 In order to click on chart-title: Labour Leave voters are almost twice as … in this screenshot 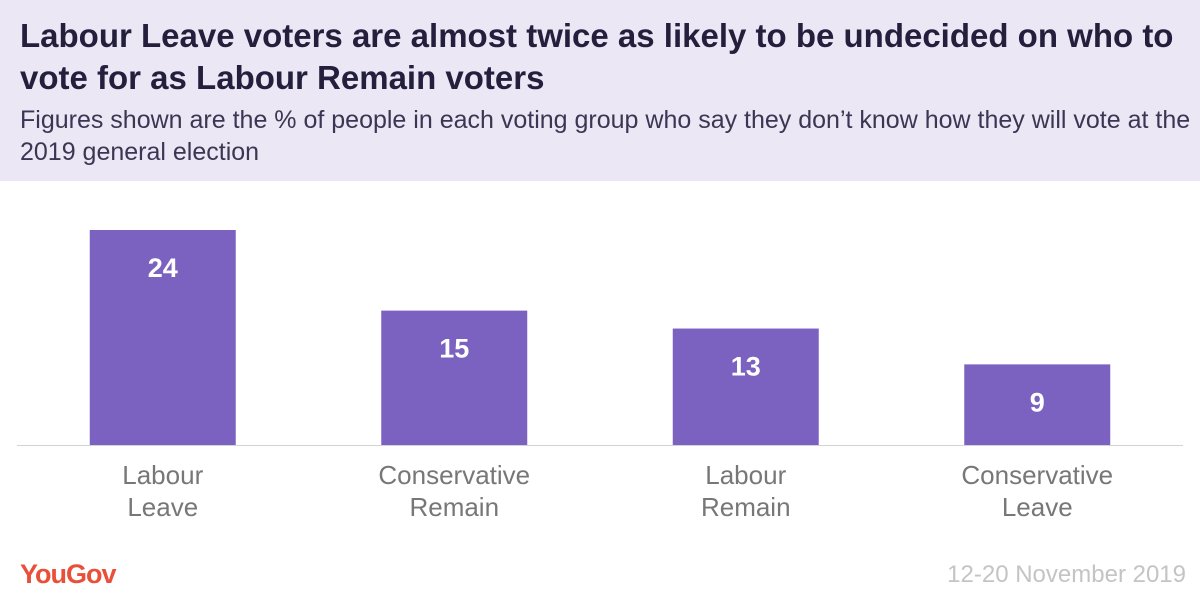, I will do `click(597, 56)`.